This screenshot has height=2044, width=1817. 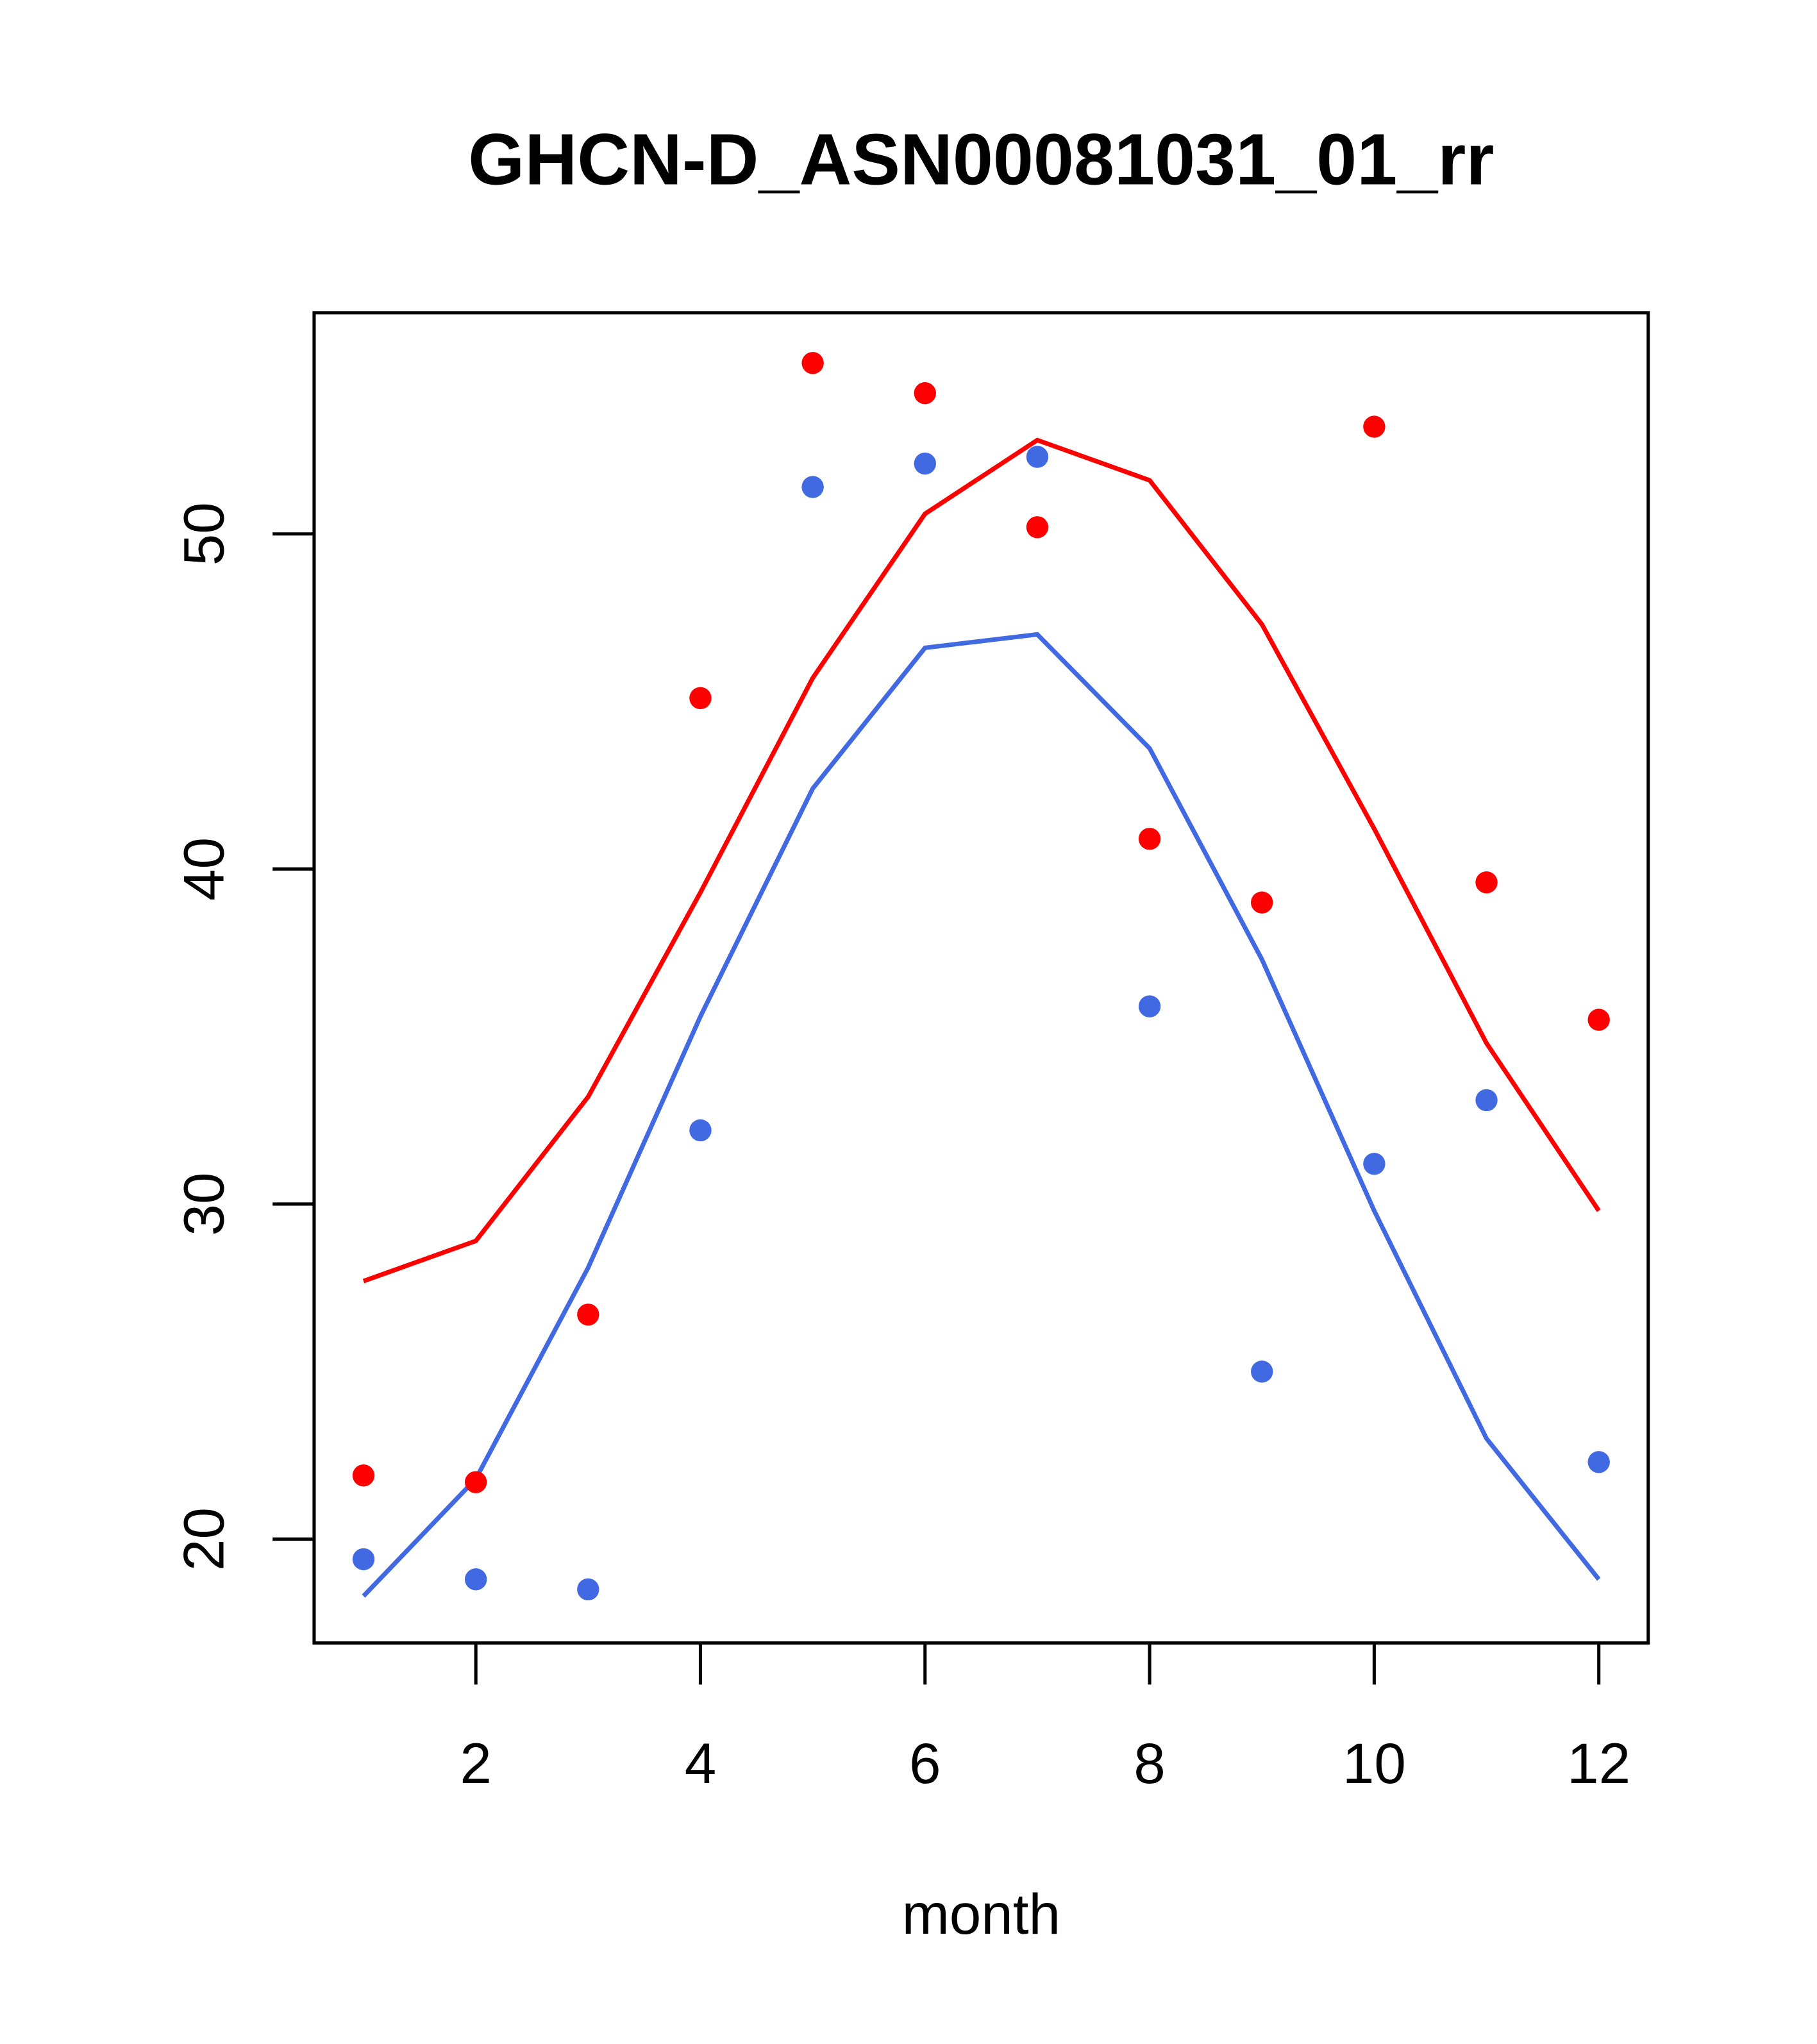 I want to click on y-tick-label: 30, so click(x=203, y=1204).